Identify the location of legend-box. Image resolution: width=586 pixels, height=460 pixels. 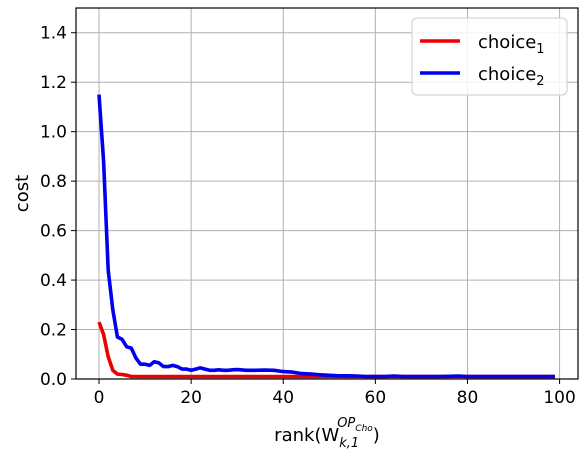
(489, 56).